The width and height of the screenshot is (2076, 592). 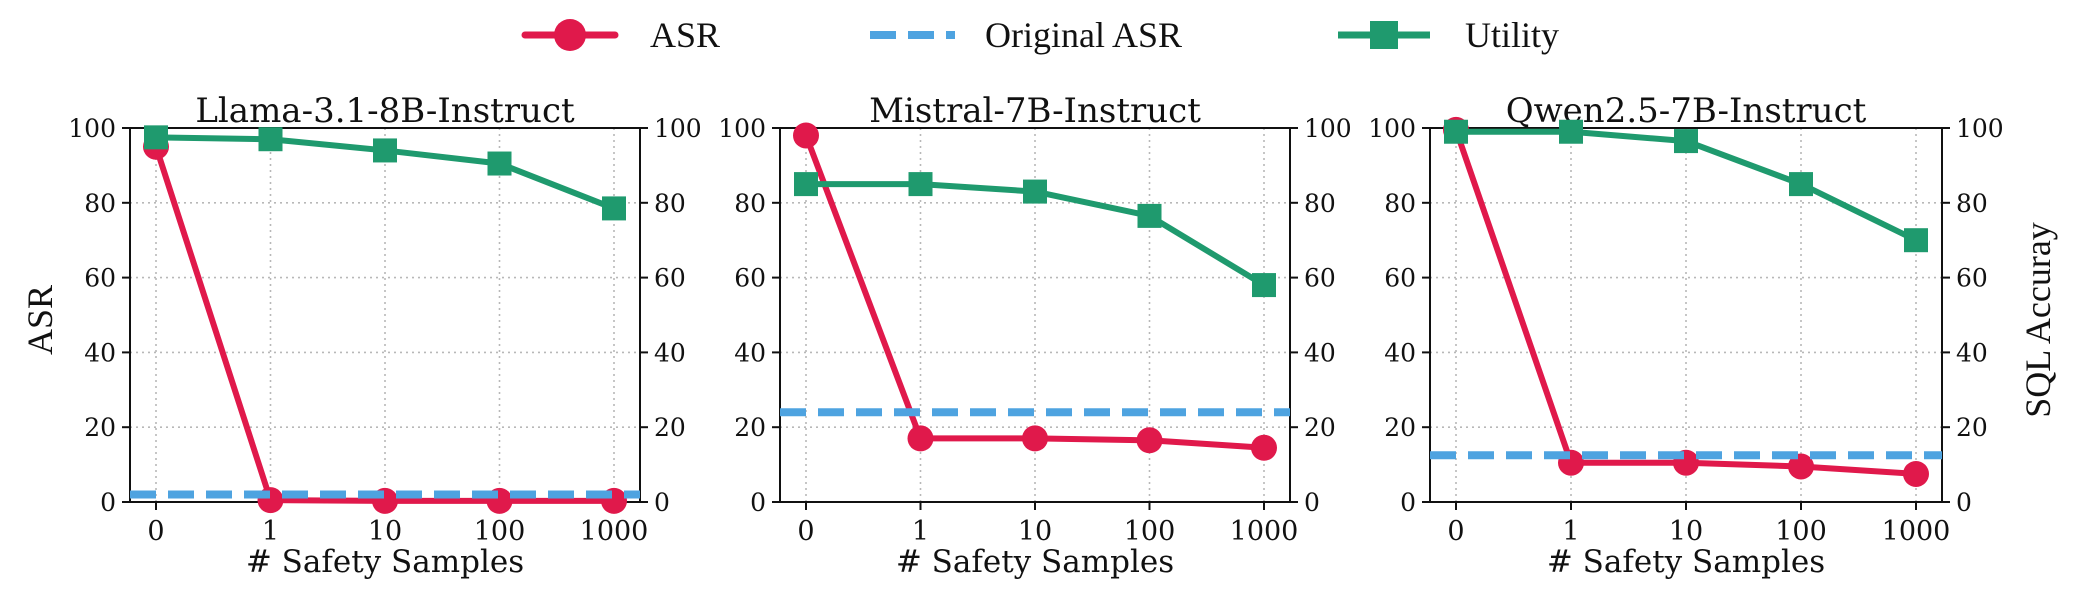 I want to click on panel-title: Mistral-7B-Instruct, so click(x=1035, y=111).